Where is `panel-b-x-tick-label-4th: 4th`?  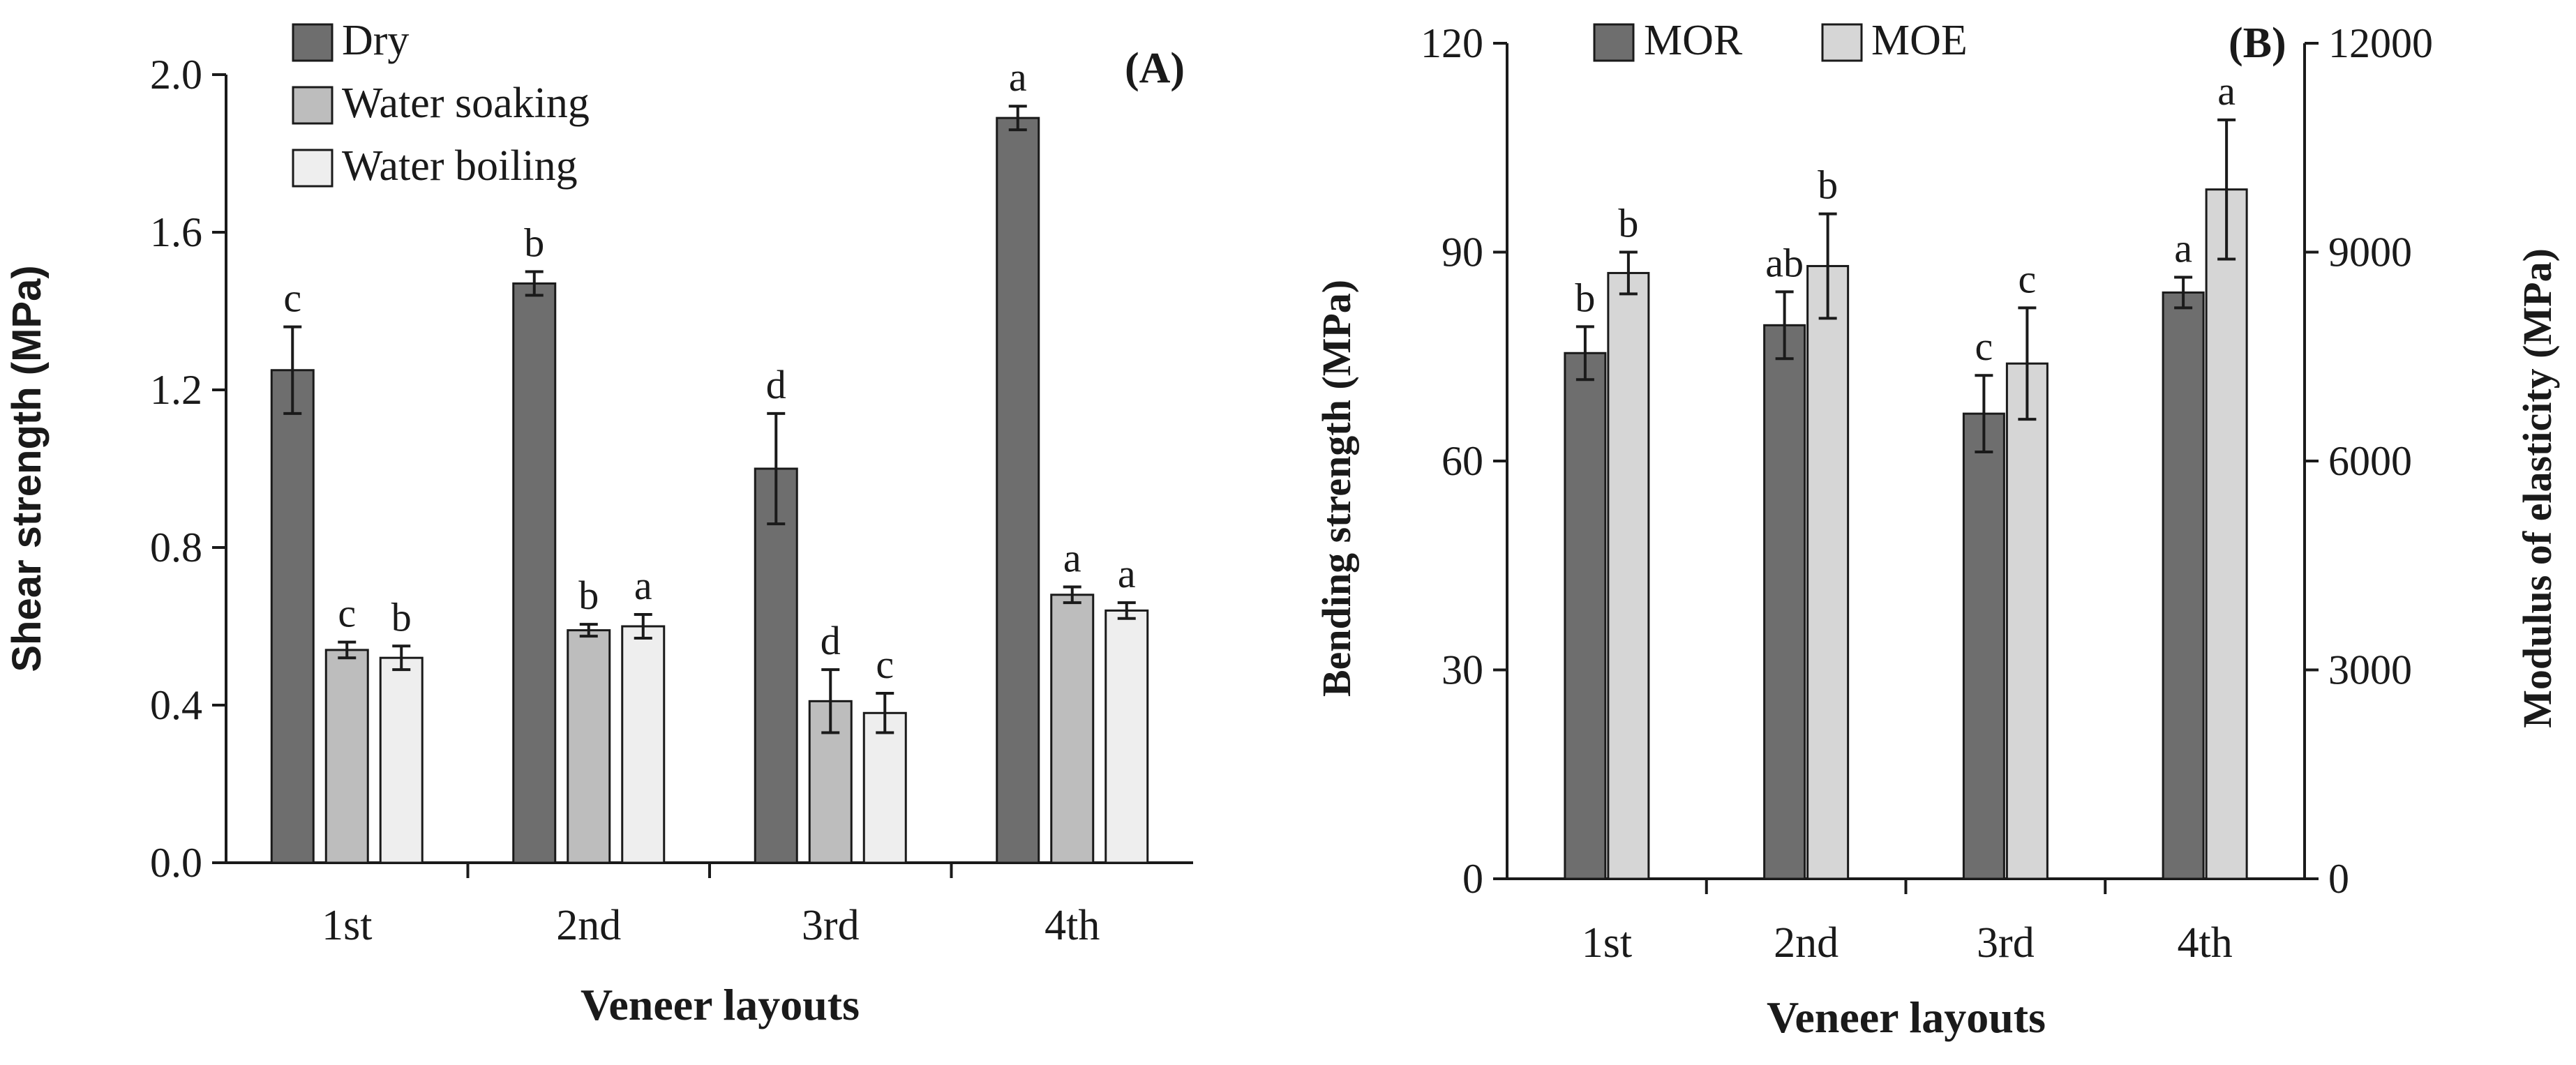 panel-b-x-tick-label-4th: 4th is located at coordinates (2205, 943).